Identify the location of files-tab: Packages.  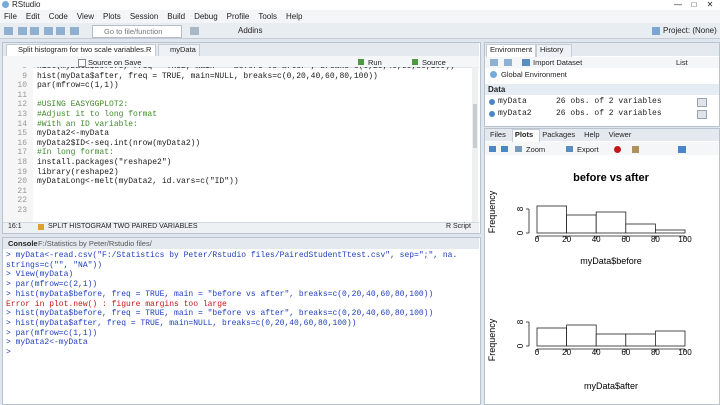
(559, 134).